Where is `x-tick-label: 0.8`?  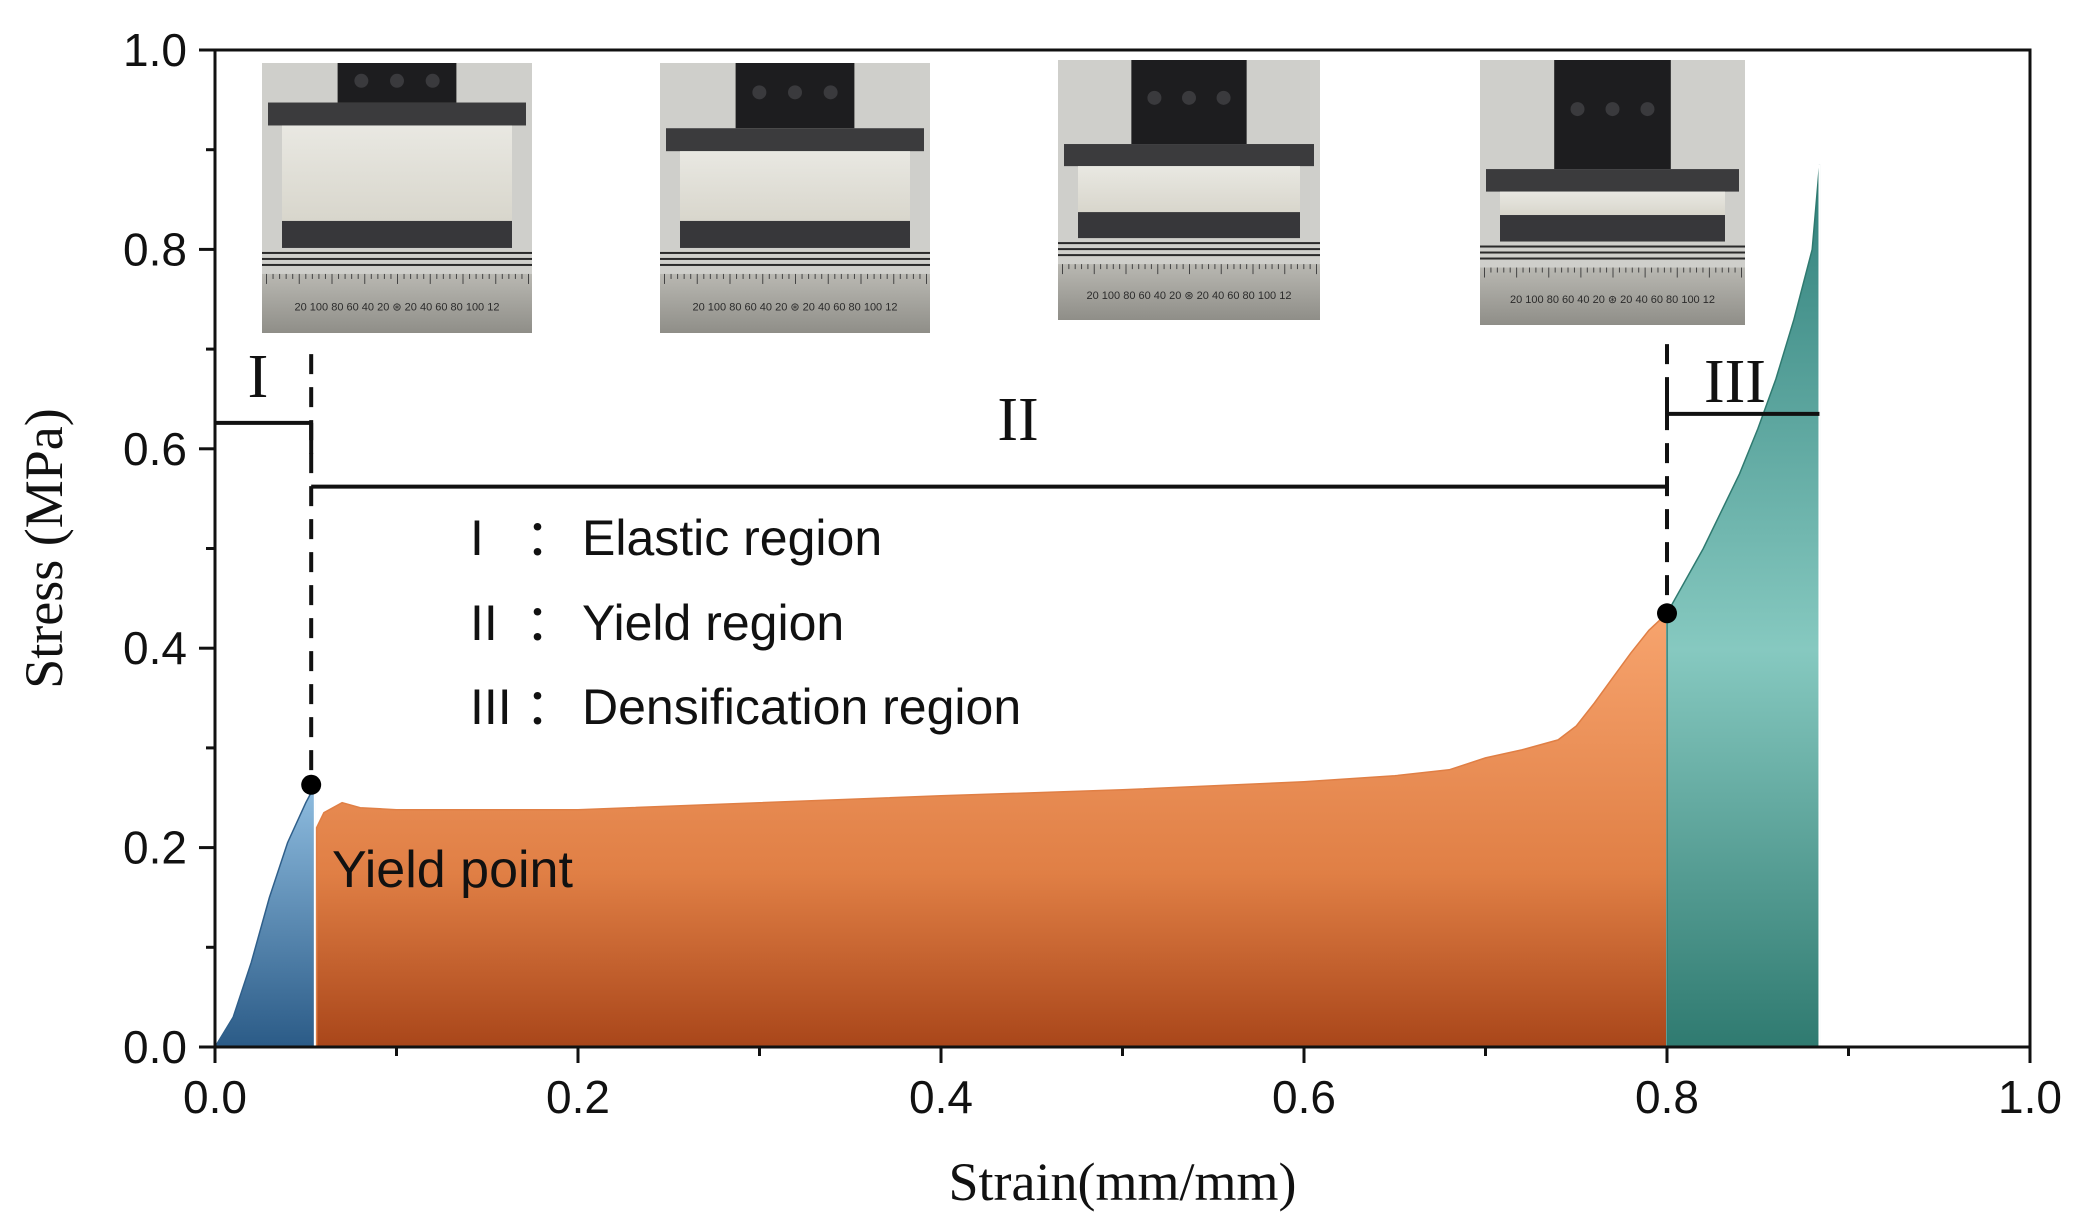 x-tick-label: 0.8 is located at coordinates (1667, 1097).